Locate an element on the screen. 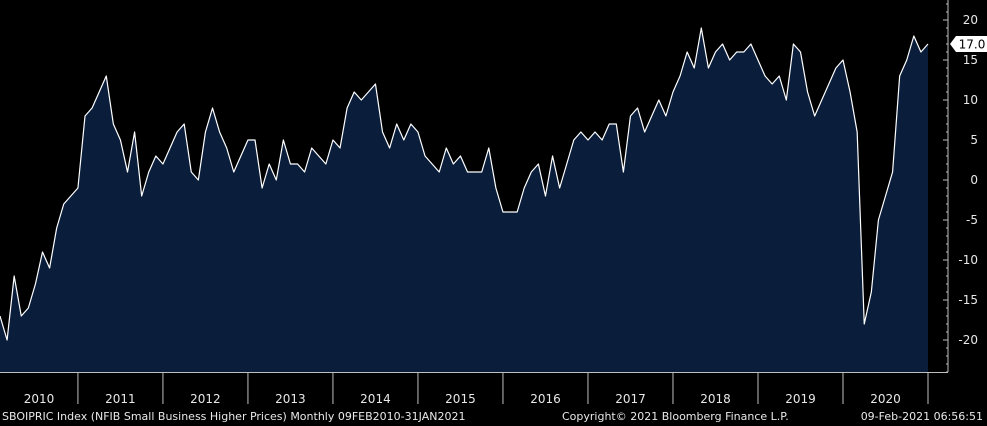  y-tick-label: -5 is located at coordinates (972, 220).